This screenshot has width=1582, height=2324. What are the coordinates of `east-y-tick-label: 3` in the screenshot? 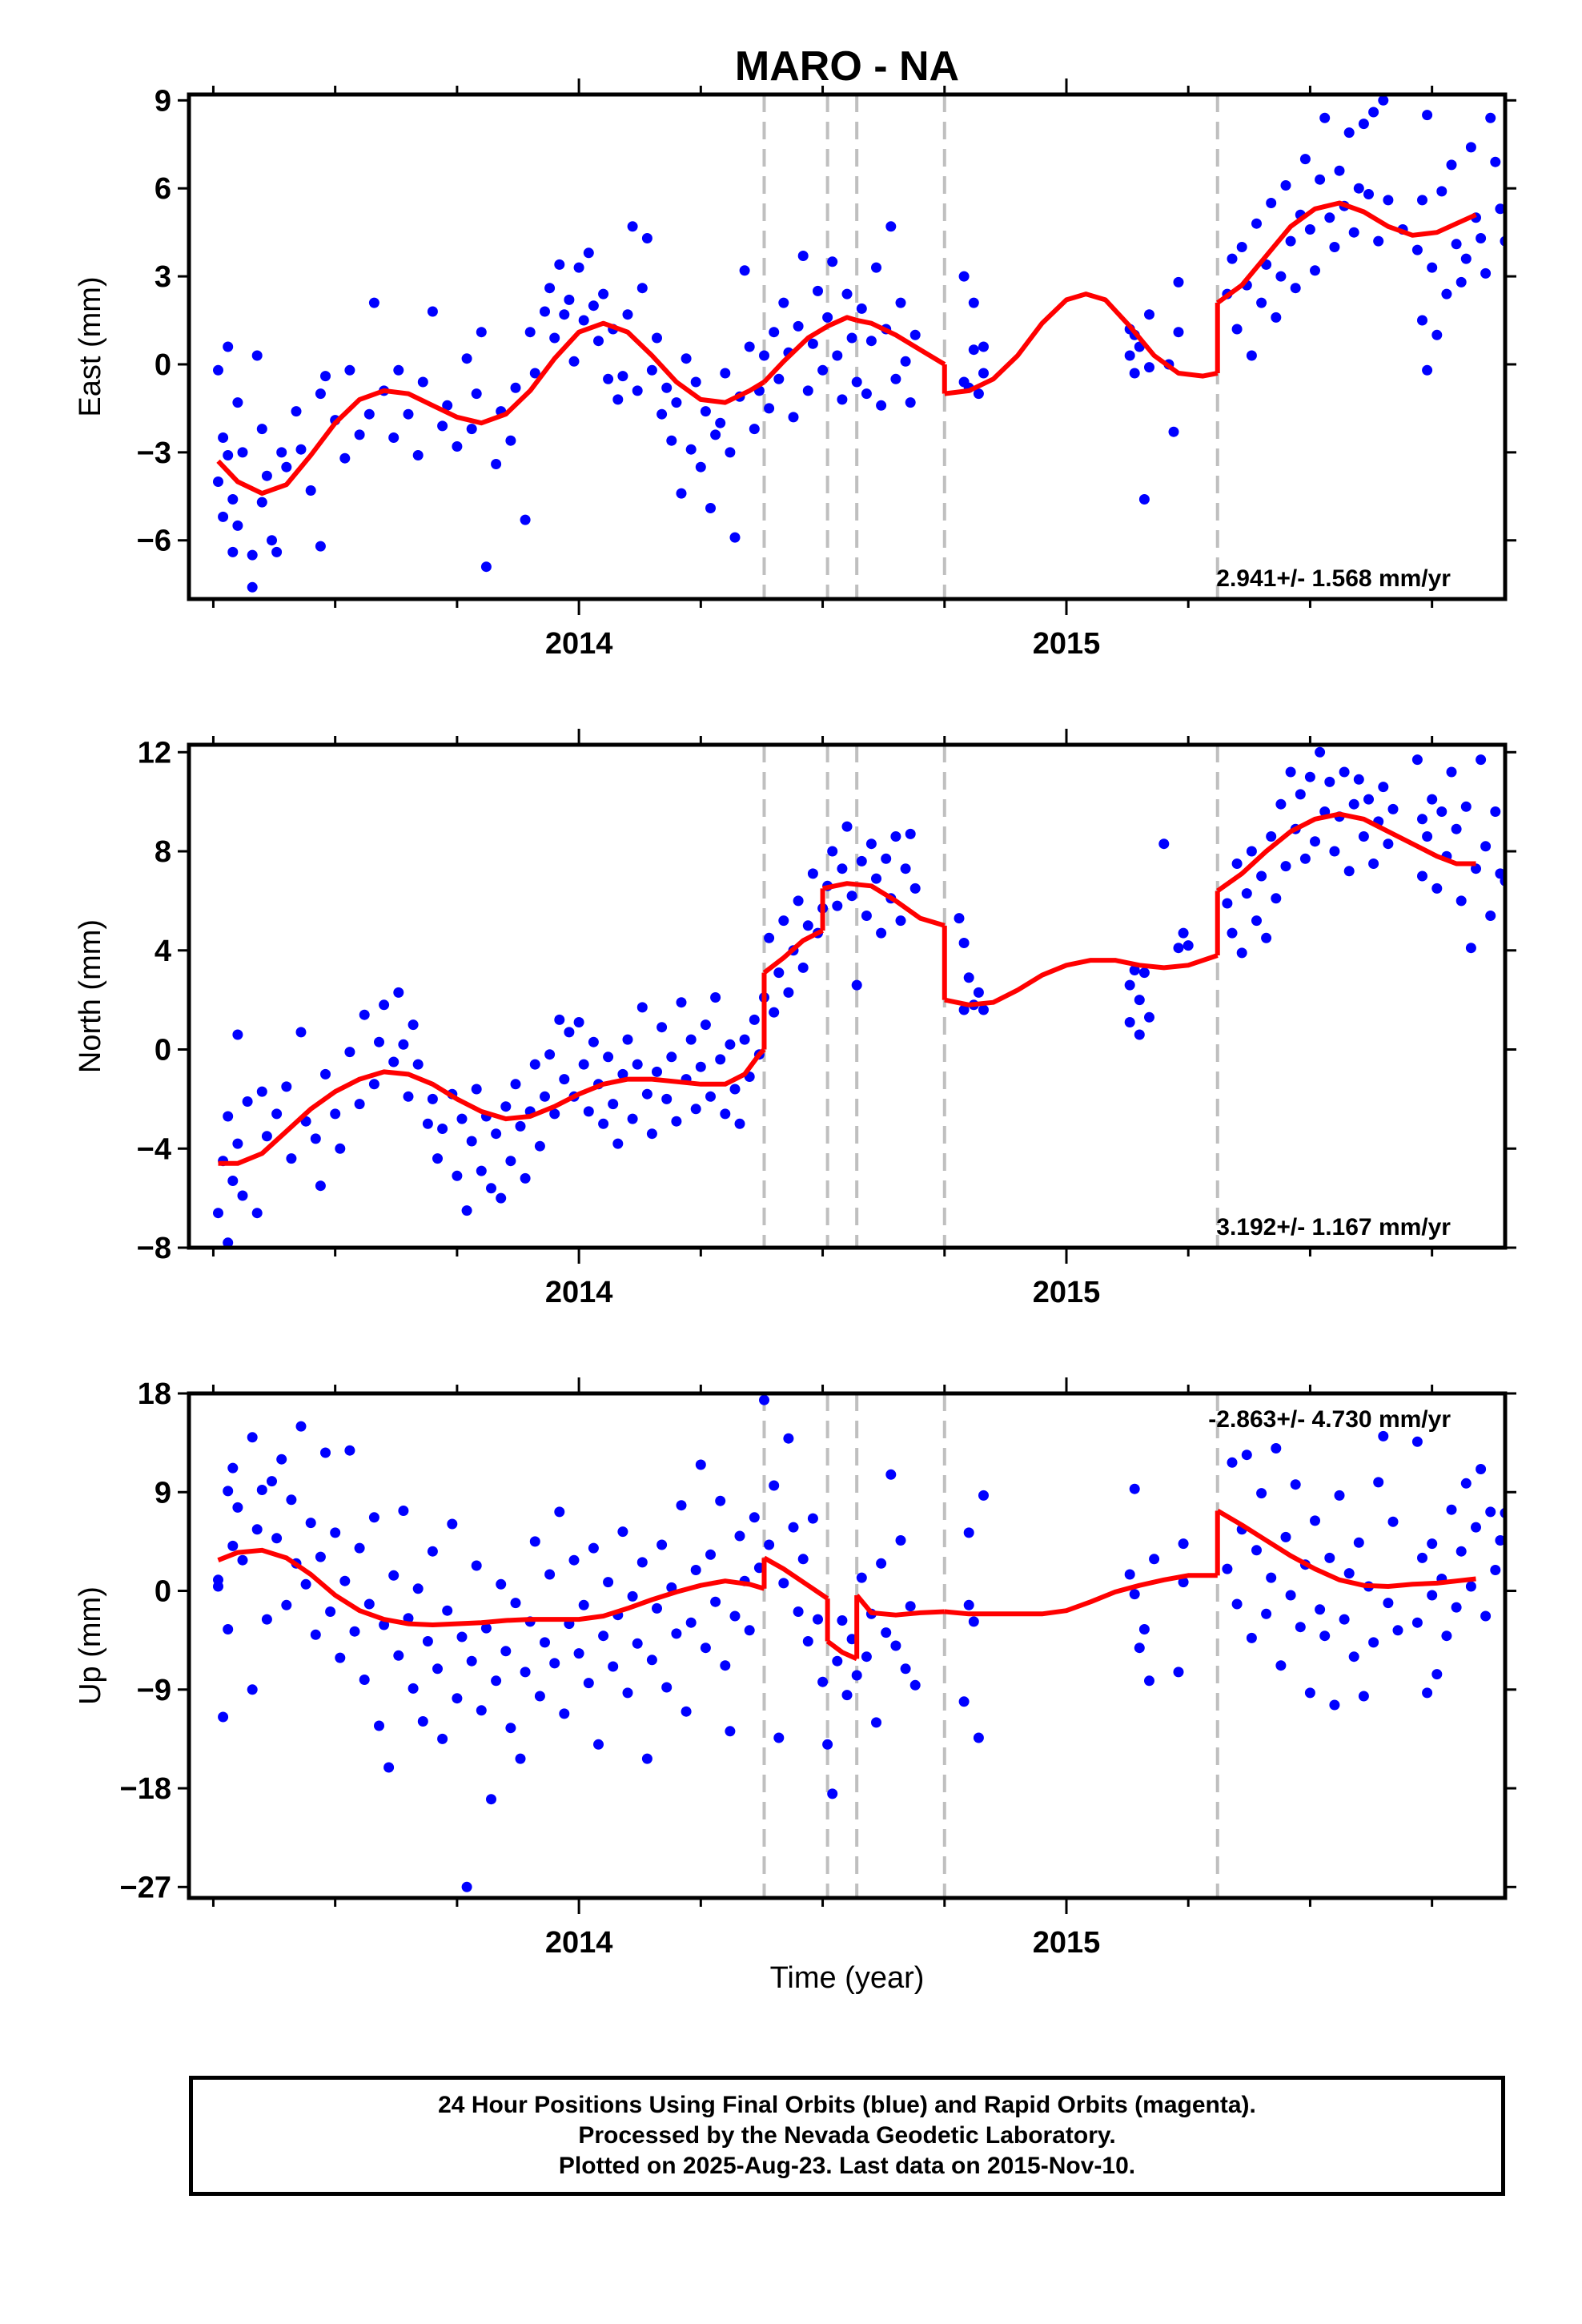 It's located at (163, 277).